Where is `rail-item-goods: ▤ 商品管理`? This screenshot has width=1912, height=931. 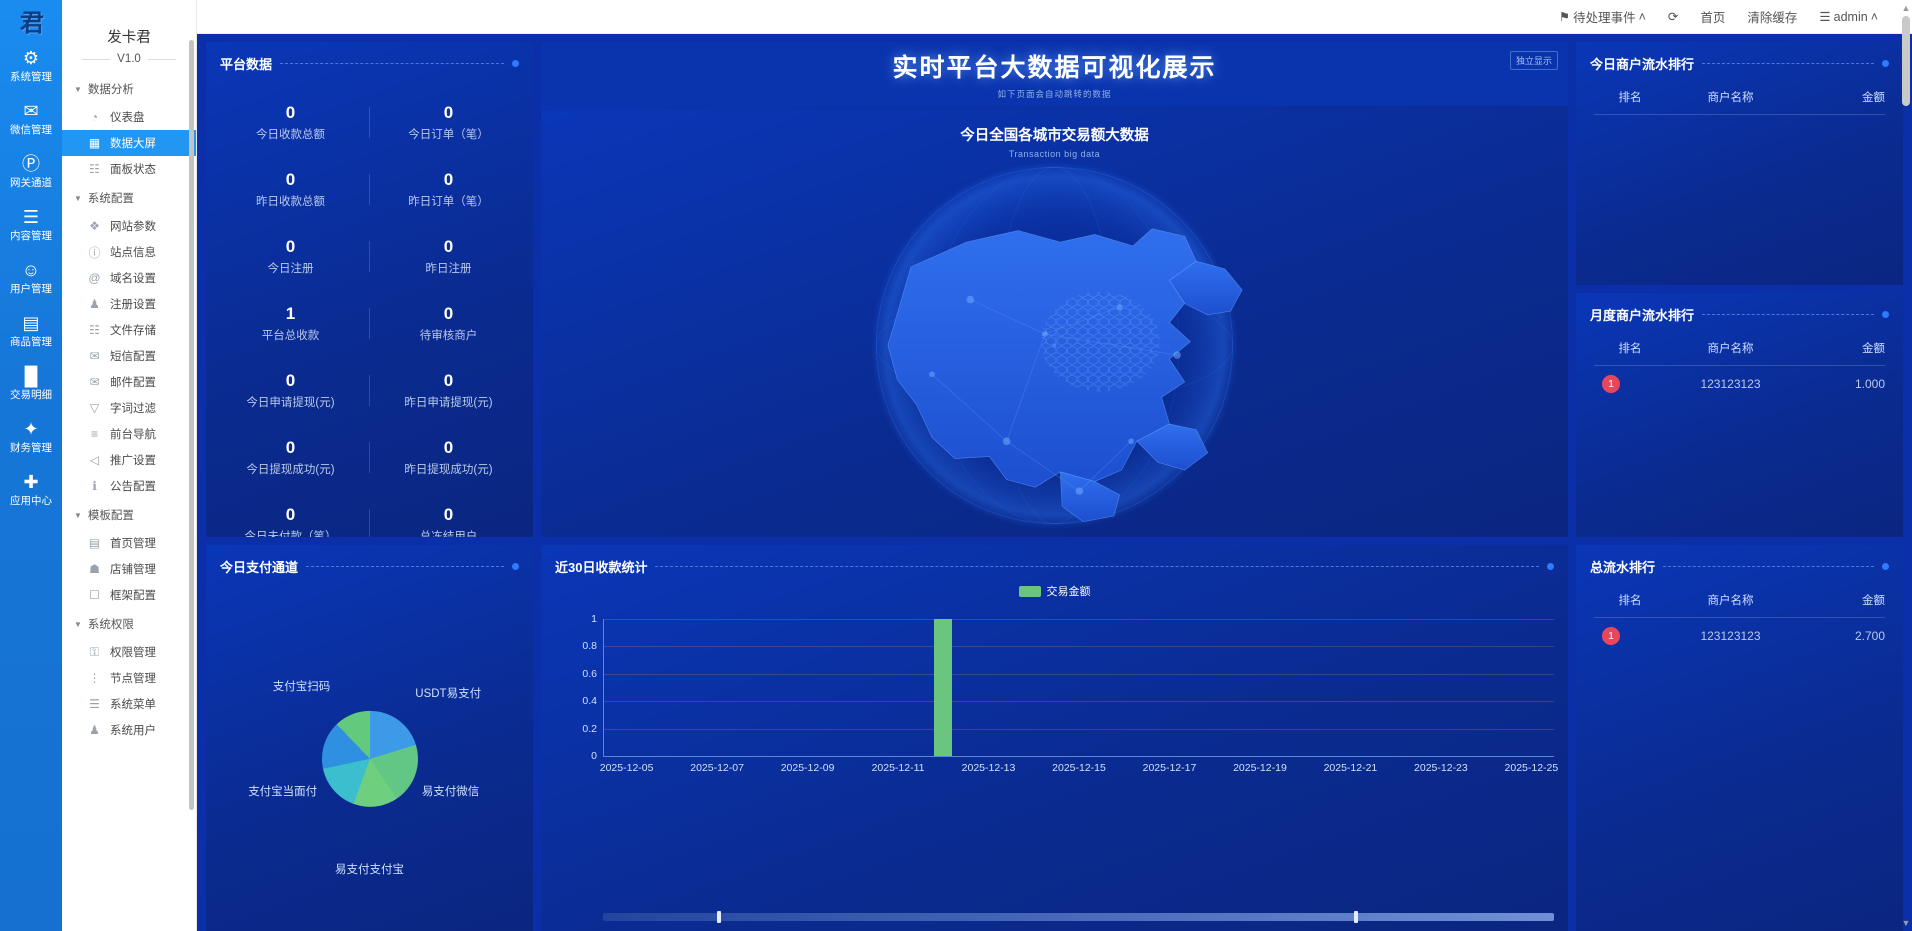
rail-item-goods: ▤ 商品管理 is located at coordinates (31, 329).